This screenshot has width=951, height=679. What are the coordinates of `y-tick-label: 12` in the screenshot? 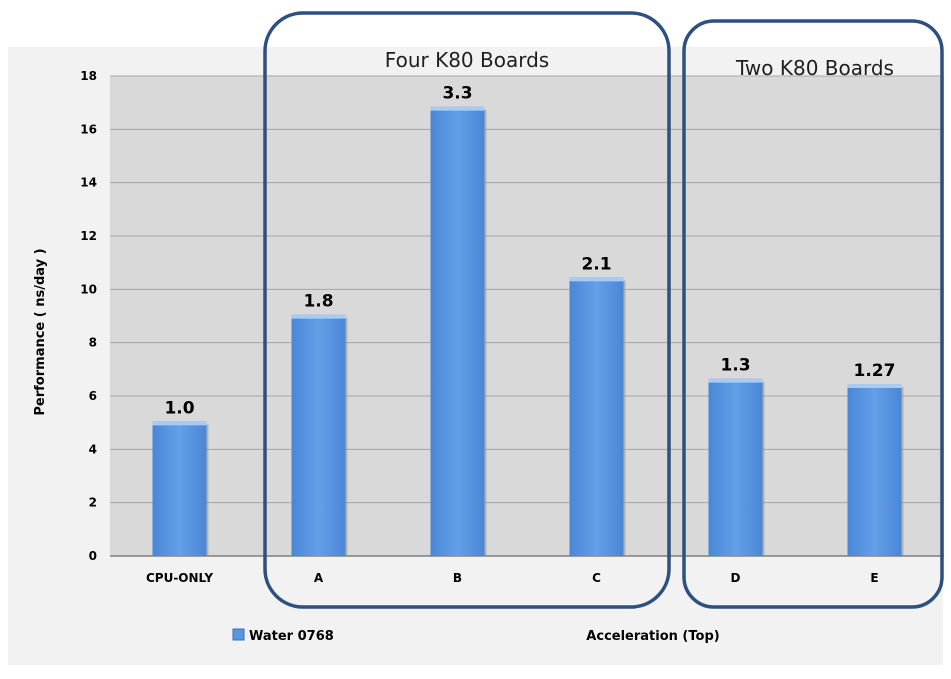 It's located at (88, 236).